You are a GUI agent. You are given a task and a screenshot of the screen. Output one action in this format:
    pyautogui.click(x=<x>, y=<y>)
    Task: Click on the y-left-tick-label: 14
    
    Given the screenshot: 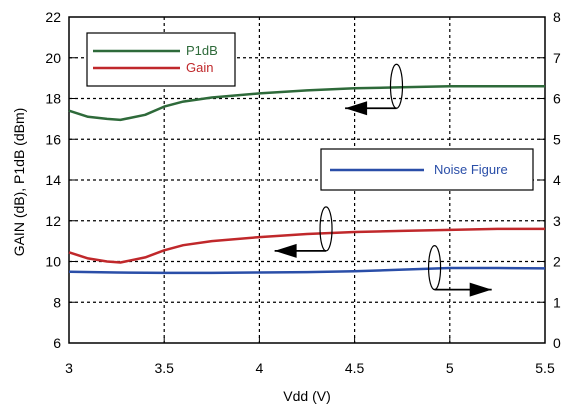 What is the action you would take?
    pyautogui.click(x=53, y=180)
    